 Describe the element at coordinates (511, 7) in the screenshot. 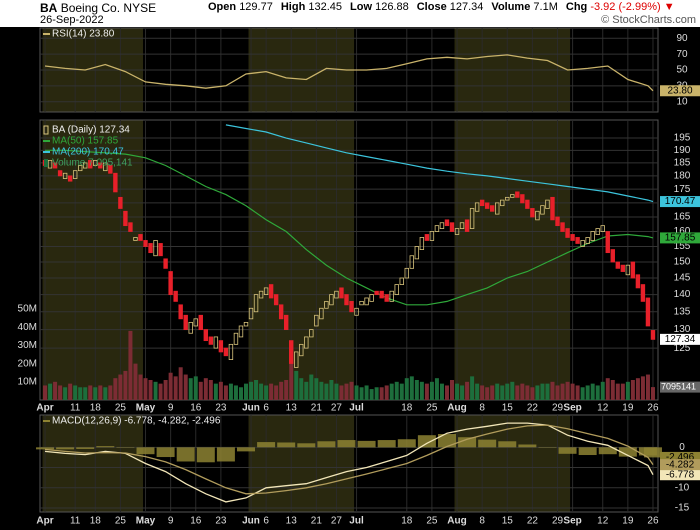

I see `quote-label: Volume` at that location.